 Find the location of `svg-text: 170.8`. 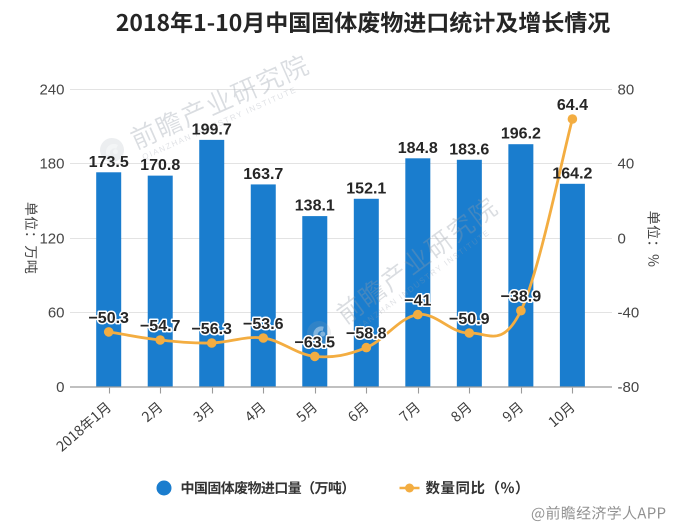

svg-text: 170.8 is located at coordinates (160, 165).